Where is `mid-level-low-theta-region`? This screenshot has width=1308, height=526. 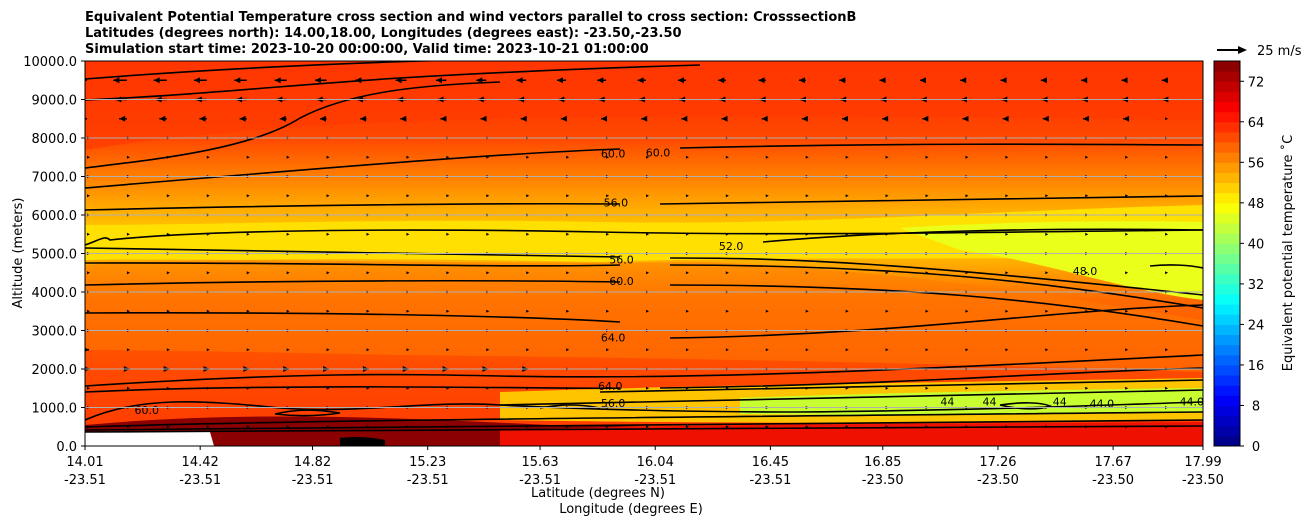 mid-level-low-theta-region is located at coordinates (1051, 260).